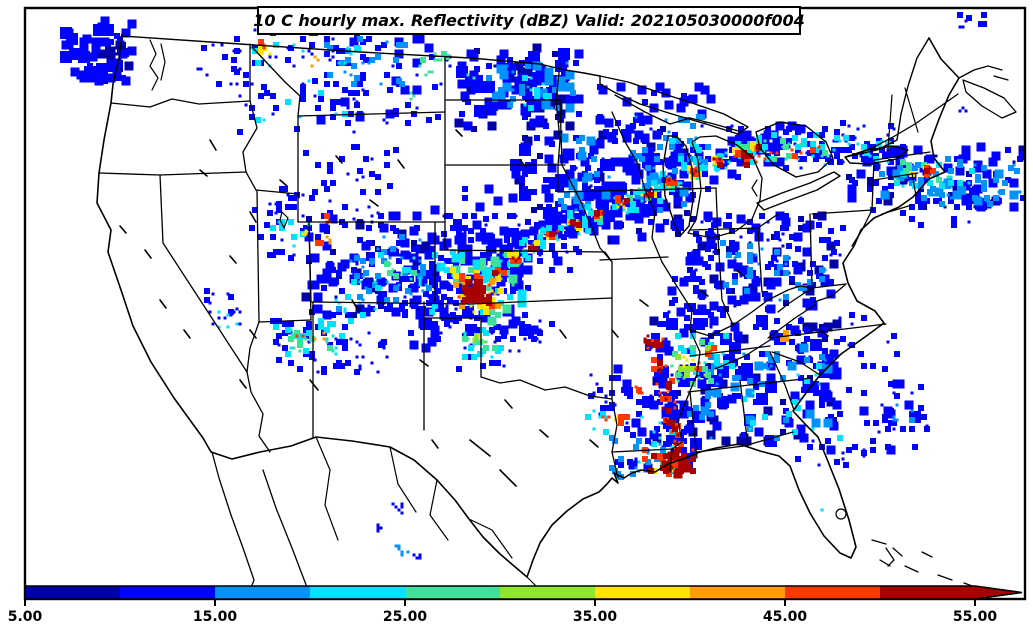  What do you see at coordinates (927, 554) in the screenshot?
I see `island` at bounding box center [927, 554].